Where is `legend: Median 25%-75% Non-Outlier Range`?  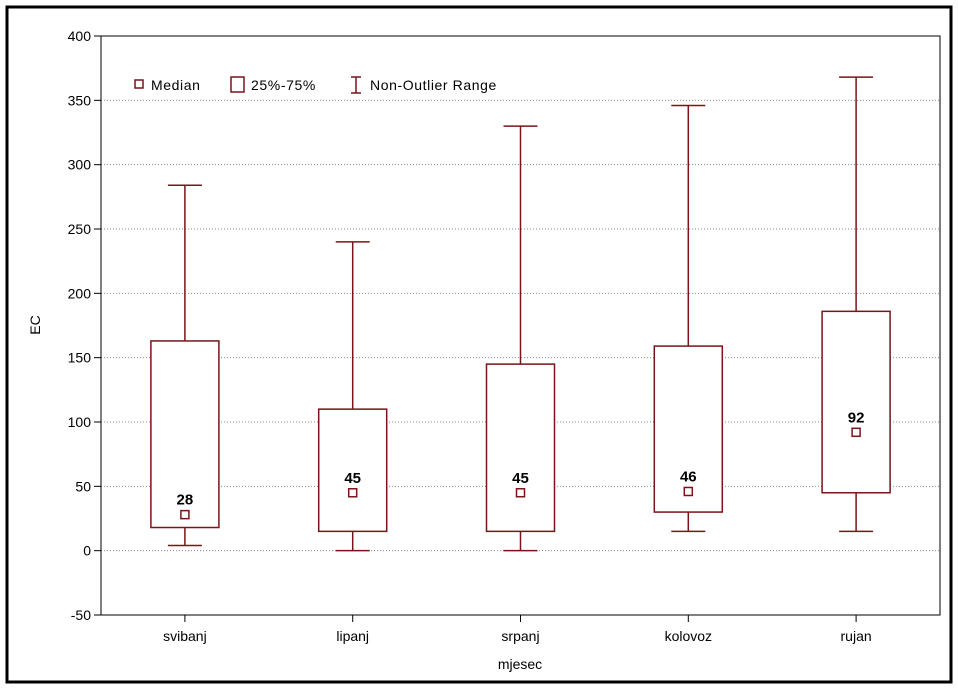 legend: Median 25%-75% Non-Outlier Range is located at coordinates (315, 85).